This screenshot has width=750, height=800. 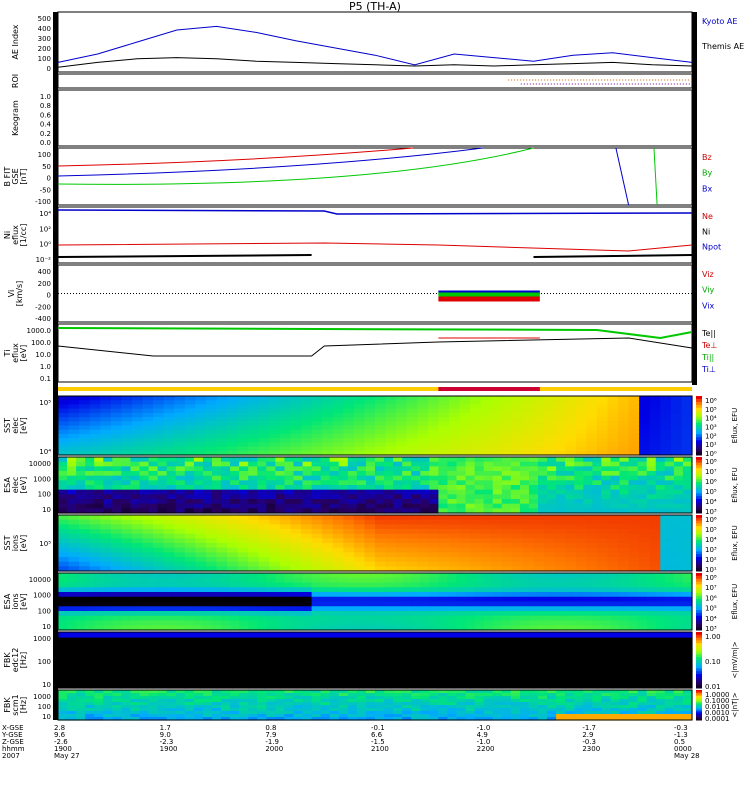 What do you see at coordinates (707, 216) in the screenshot?
I see `legend-ni: Ne` at bounding box center [707, 216].